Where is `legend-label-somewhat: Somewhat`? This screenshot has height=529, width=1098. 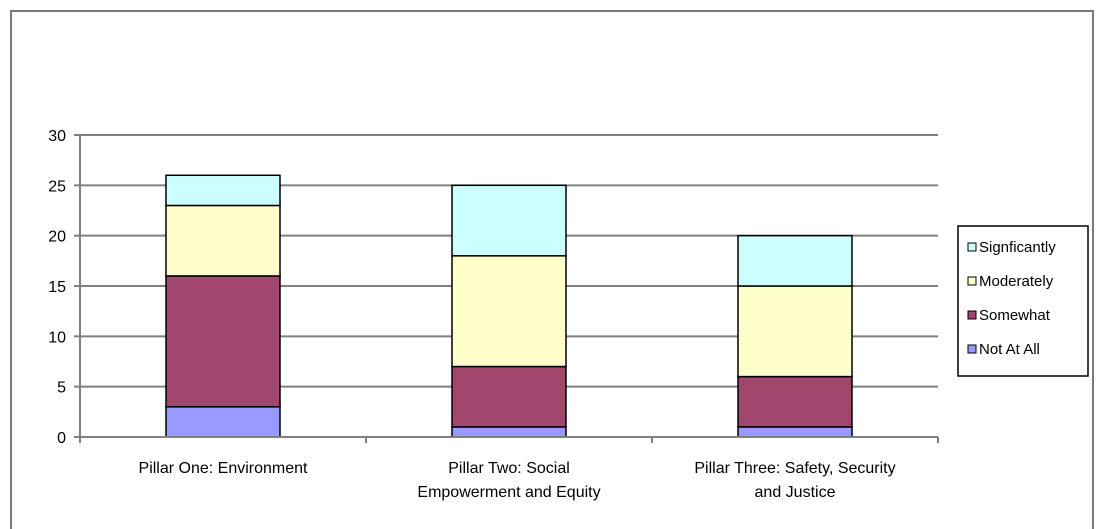
legend-label-somewhat: Somewhat is located at coordinates (1015, 315).